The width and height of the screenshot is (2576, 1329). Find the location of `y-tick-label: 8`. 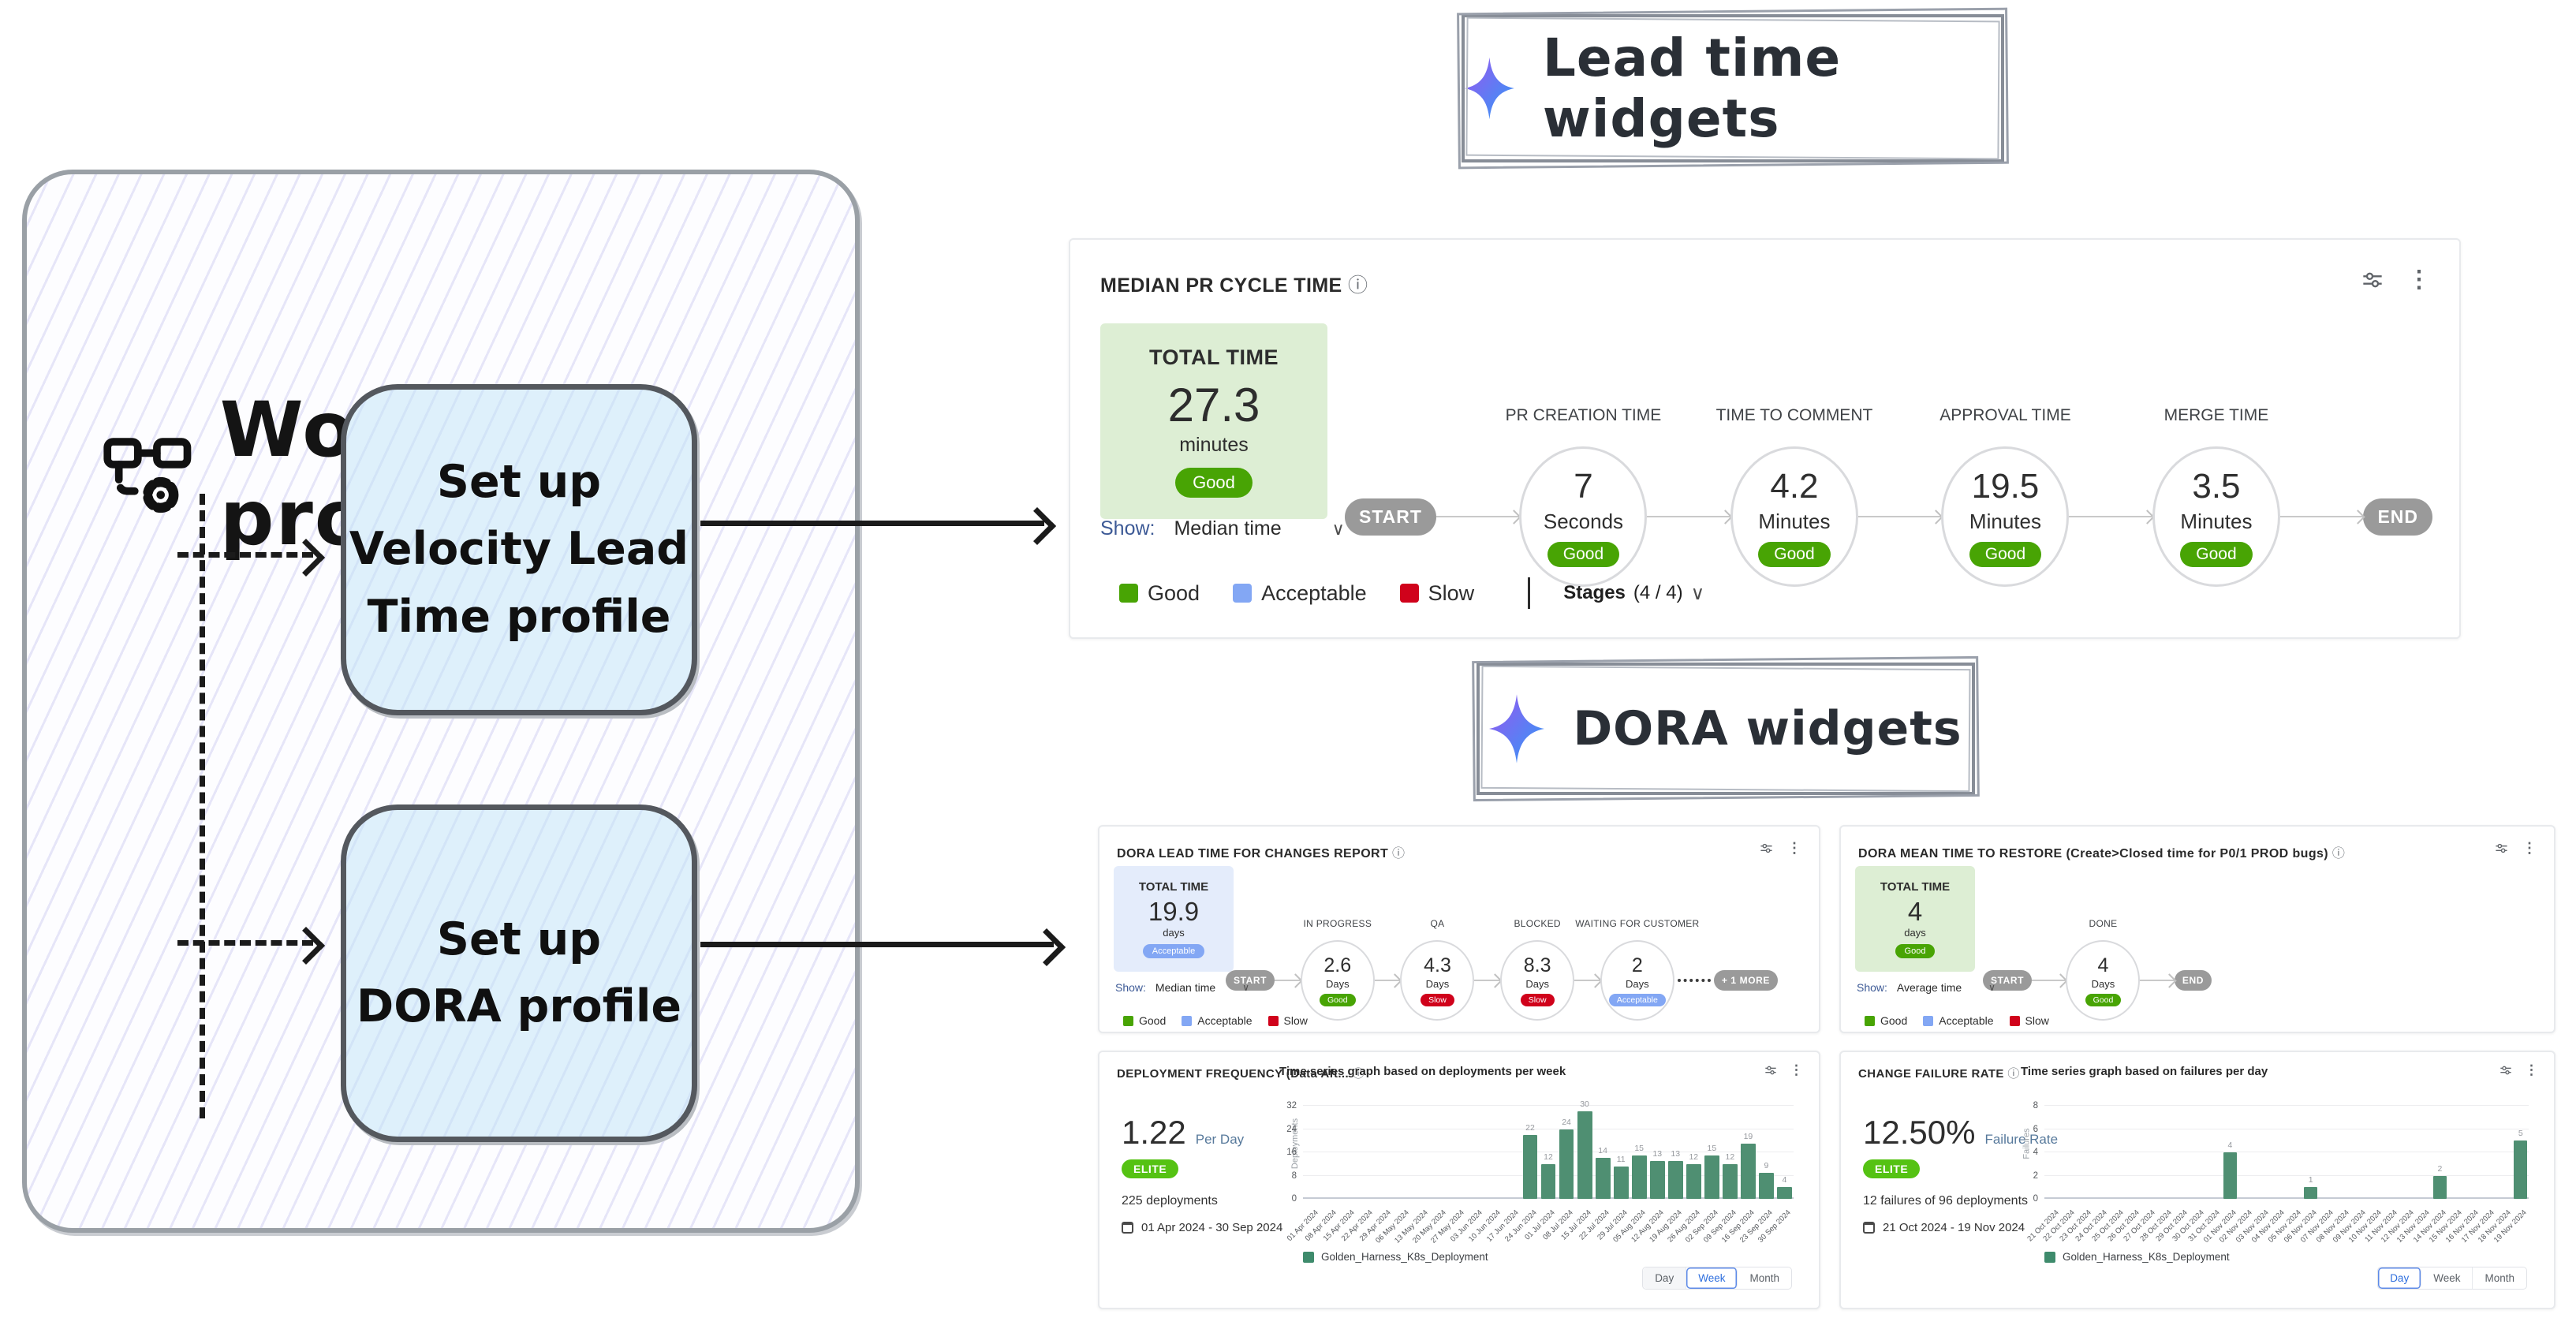

y-tick-label: 8 is located at coordinates (1294, 1175).